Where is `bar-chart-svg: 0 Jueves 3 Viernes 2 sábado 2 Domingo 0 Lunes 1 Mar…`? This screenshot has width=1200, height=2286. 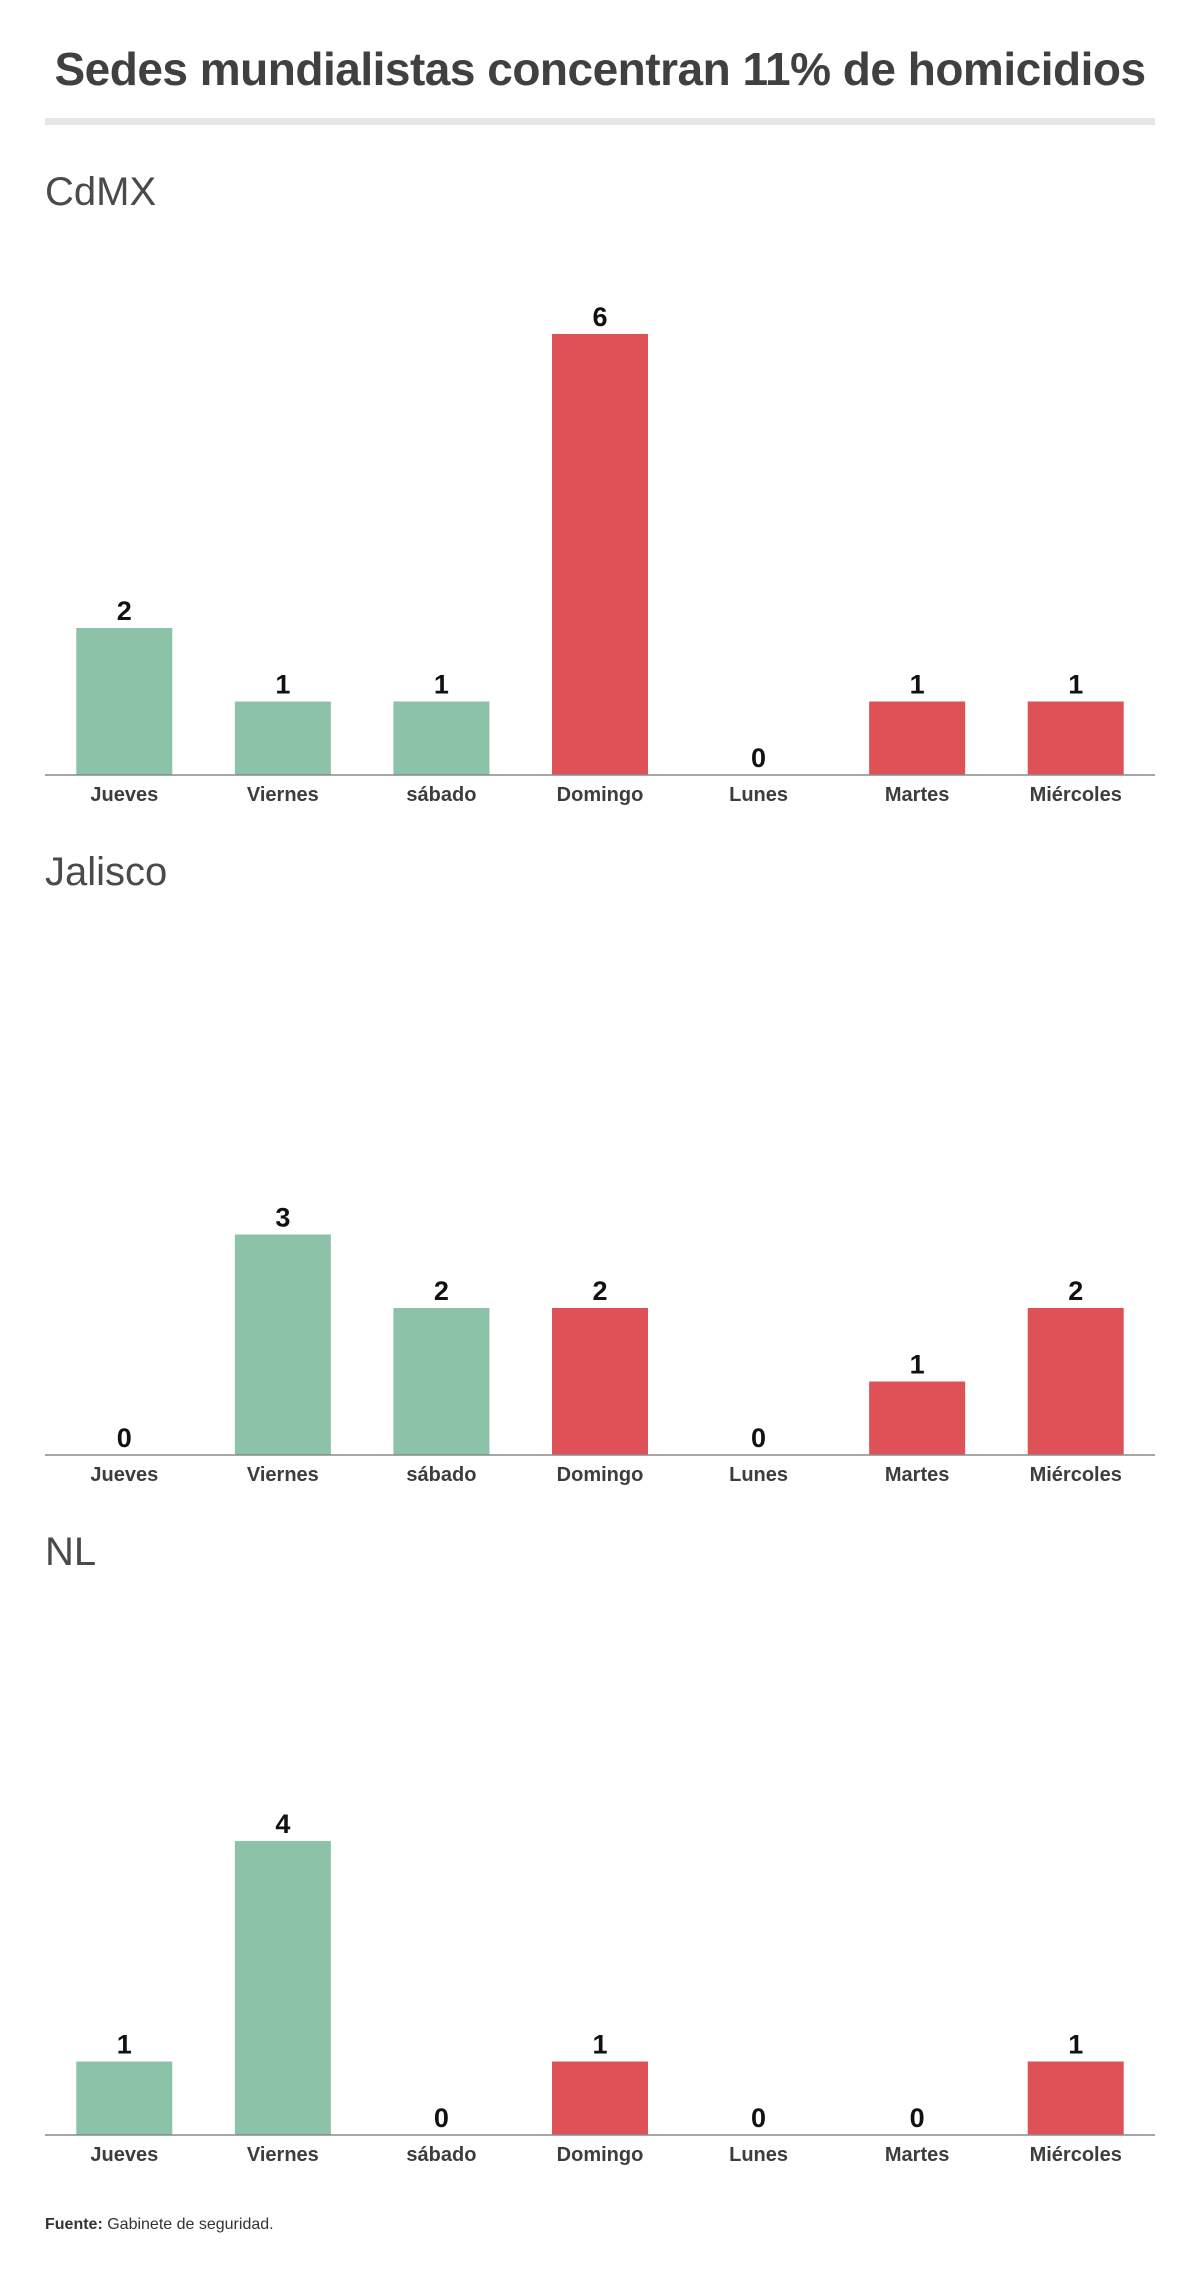
bar-chart-svg: 0 Jueves 3 Viernes 2 sábado 2 Domingo 0 Lunes 1 Mar… is located at coordinates (600, 1344).